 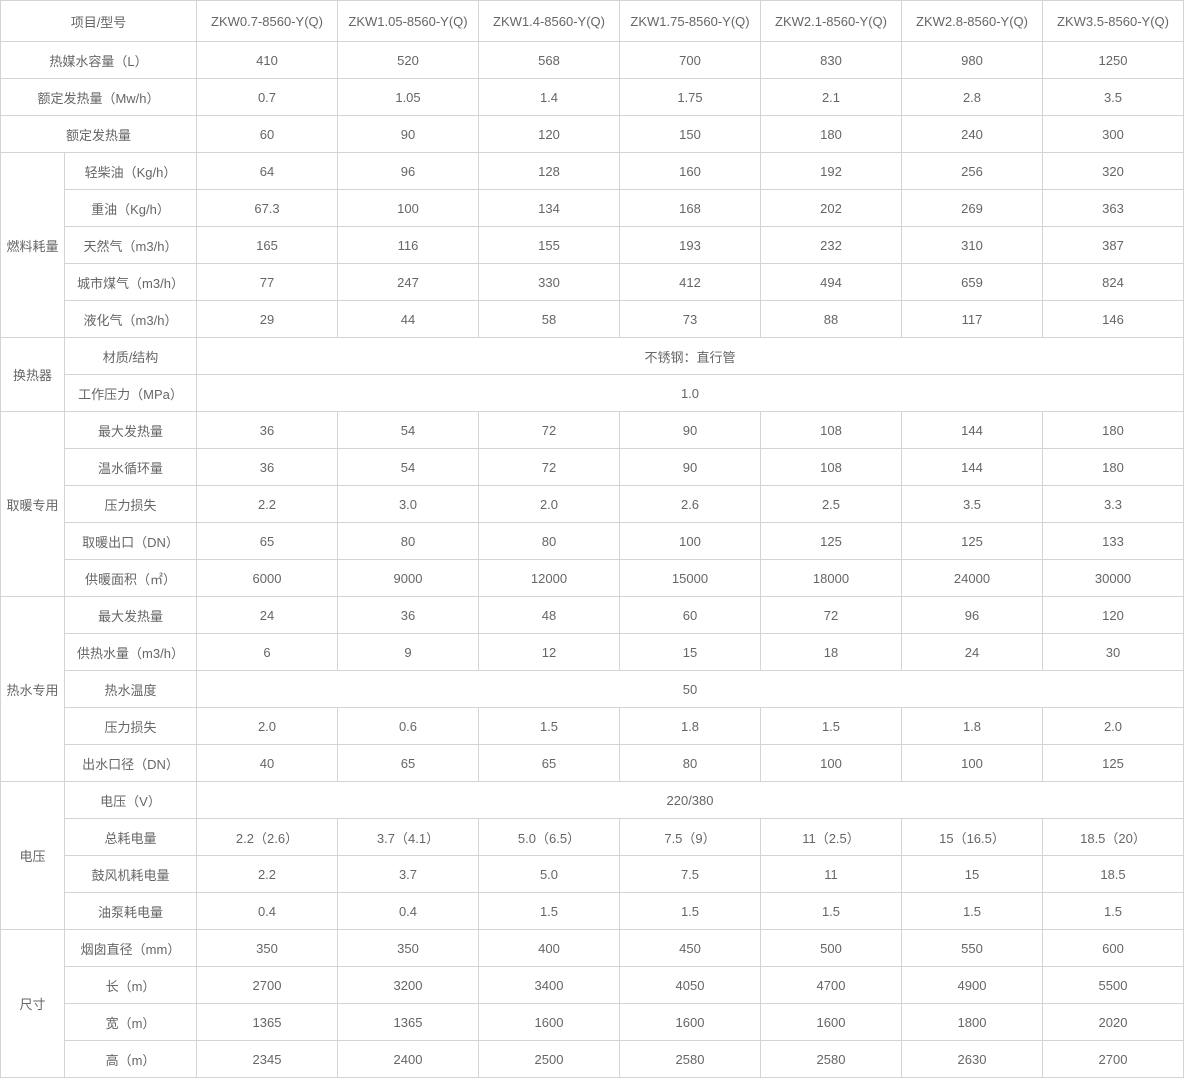 What do you see at coordinates (130, 319) in the screenshot?
I see `row-label: 液化气（m3/h）` at bounding box center [130, 319].